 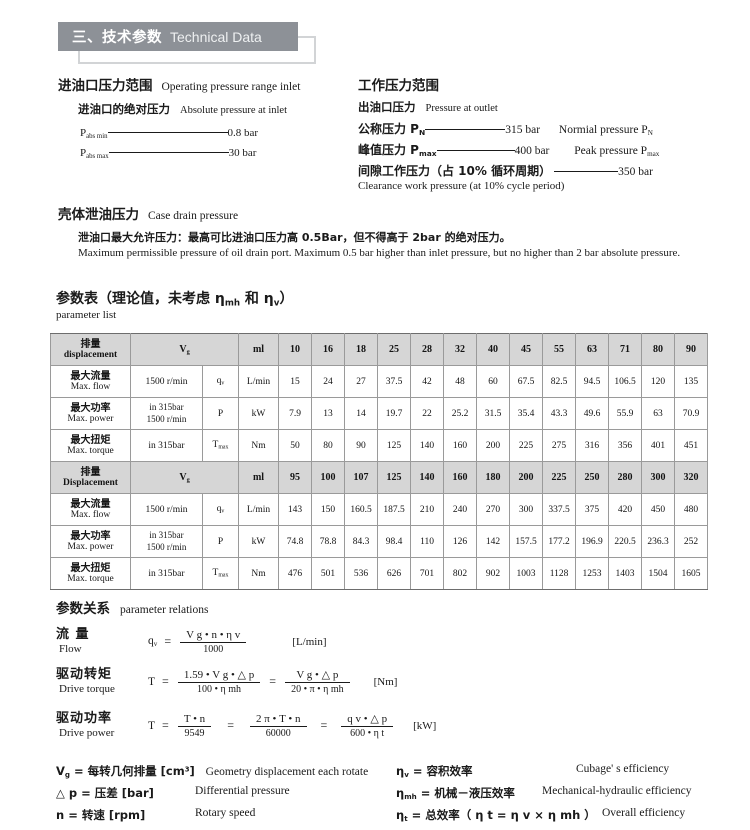 What do you see at coordinates (216, 36) in the screenshot?
I see `banner-title-en: Technical Data` at bounding box center [216, 36].